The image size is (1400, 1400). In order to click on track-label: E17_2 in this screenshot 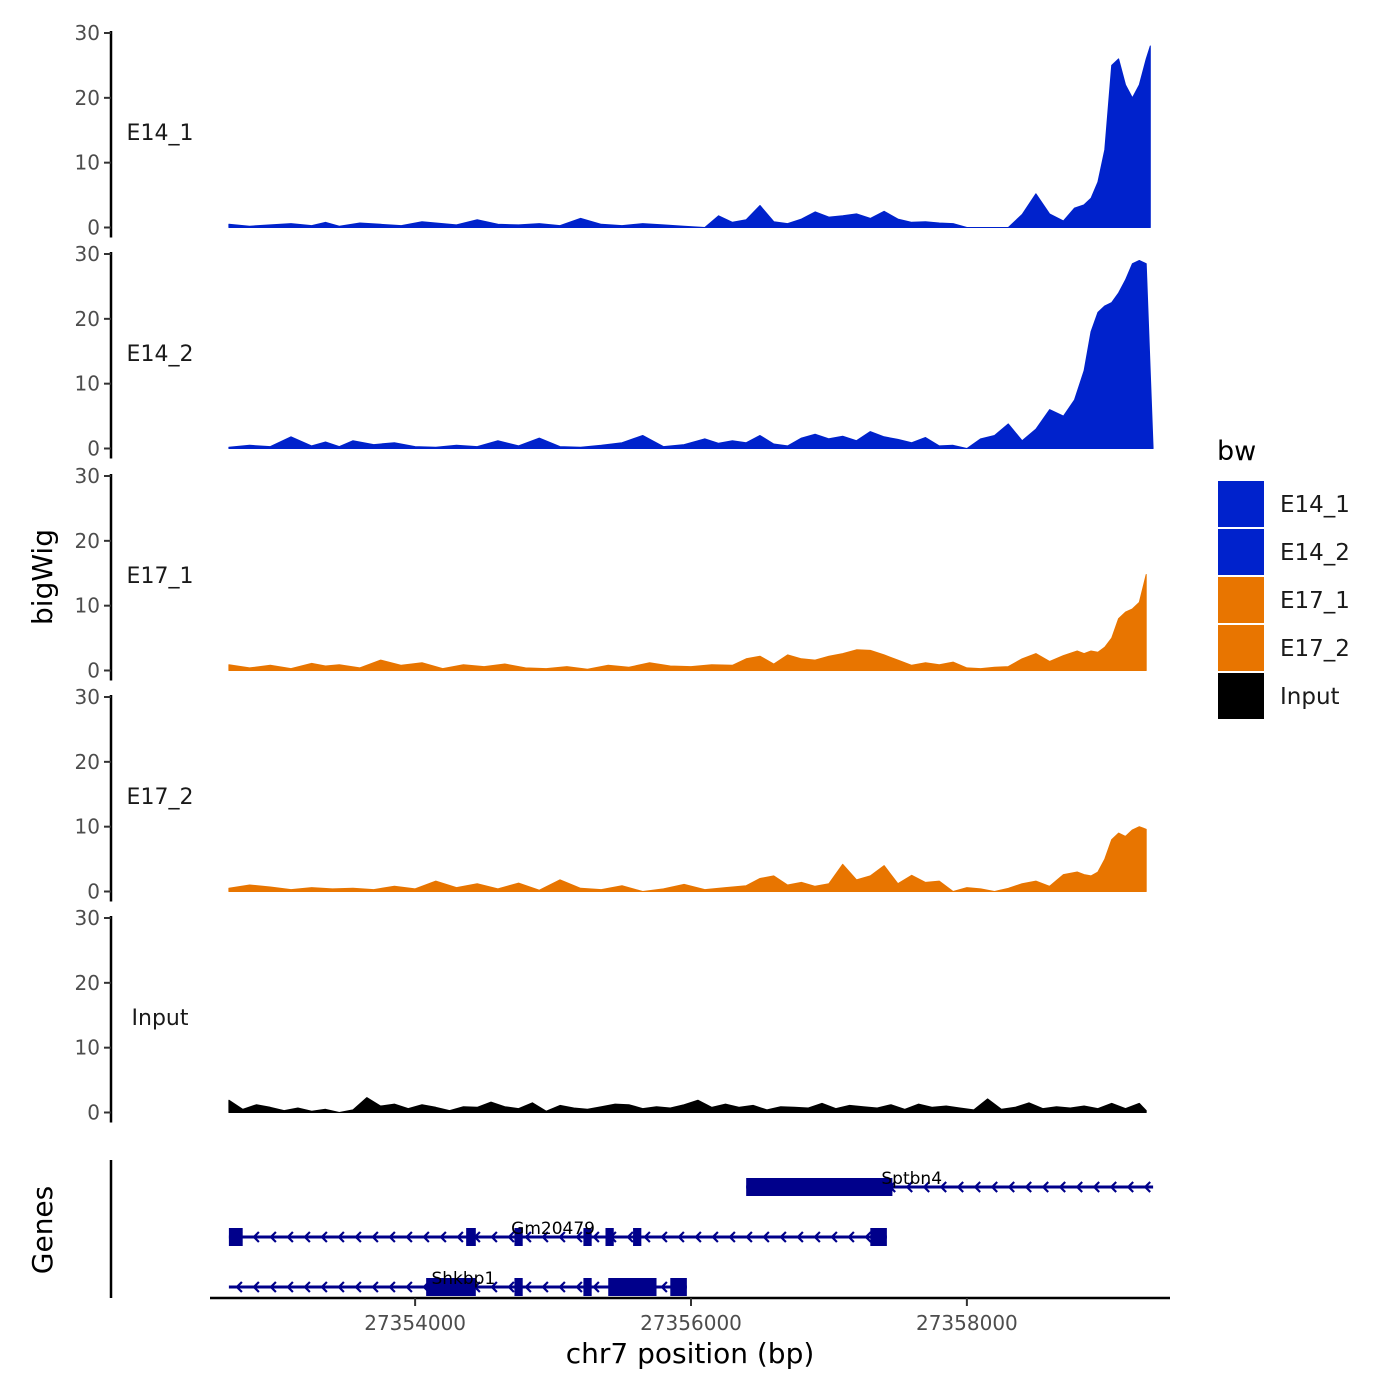, I will do `click(160, 797)`.